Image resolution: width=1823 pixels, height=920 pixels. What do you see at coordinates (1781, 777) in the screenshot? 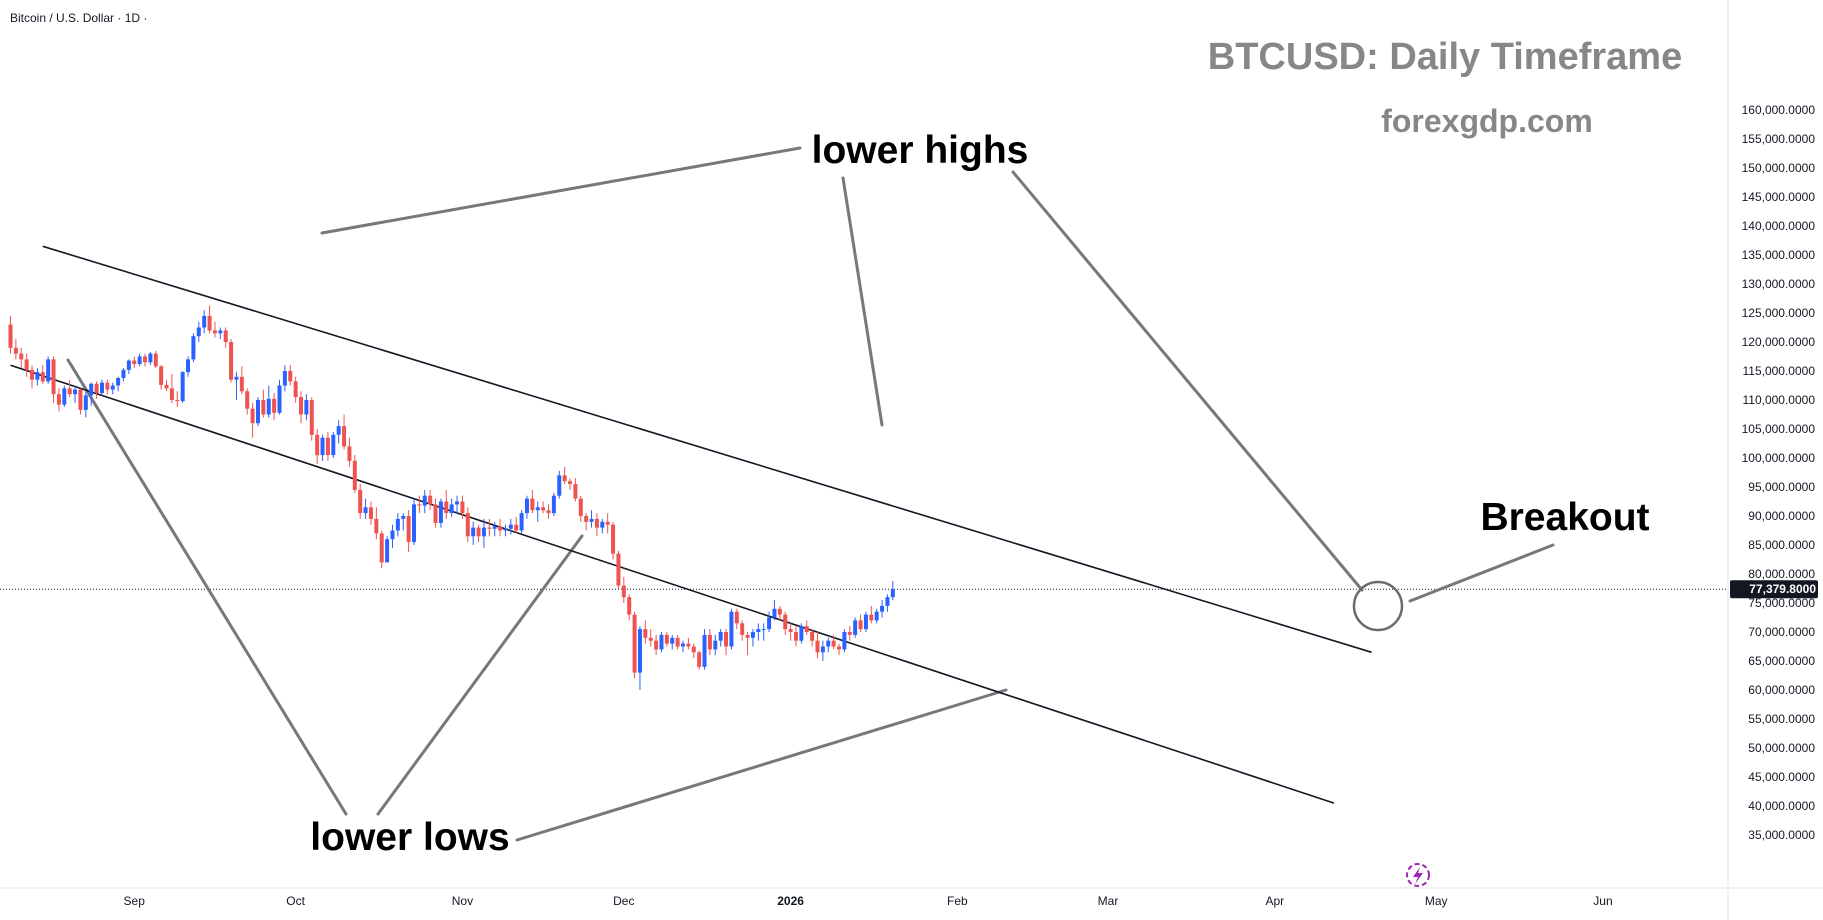
I see `price-tick-label: 45,000.0000` at bounding box center [1781, 777].